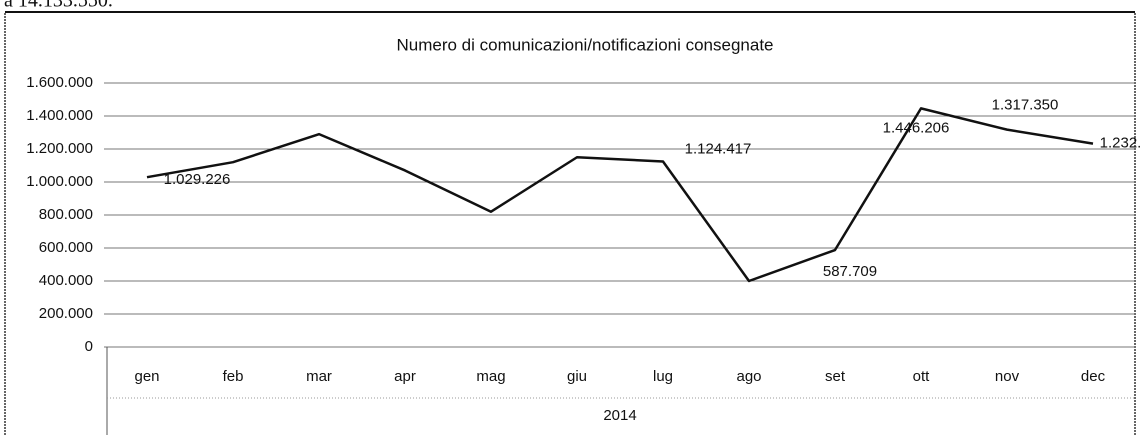 The image size is (1142, 435). What do you see at coordinates (59, 181) in the screenshot?
I see `y-tick-label: 1.000.000` at bounding box center [59, 181].